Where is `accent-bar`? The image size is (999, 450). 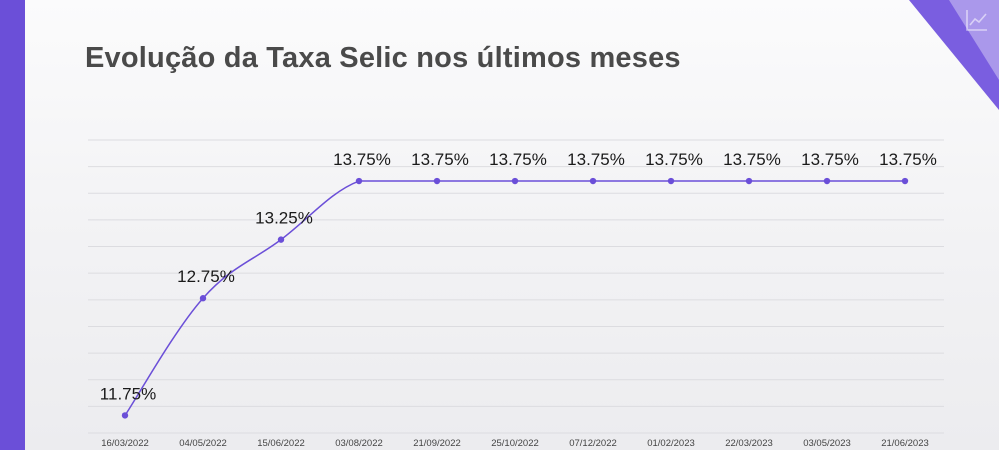 accent-bar is located at coordinates (12, 225).